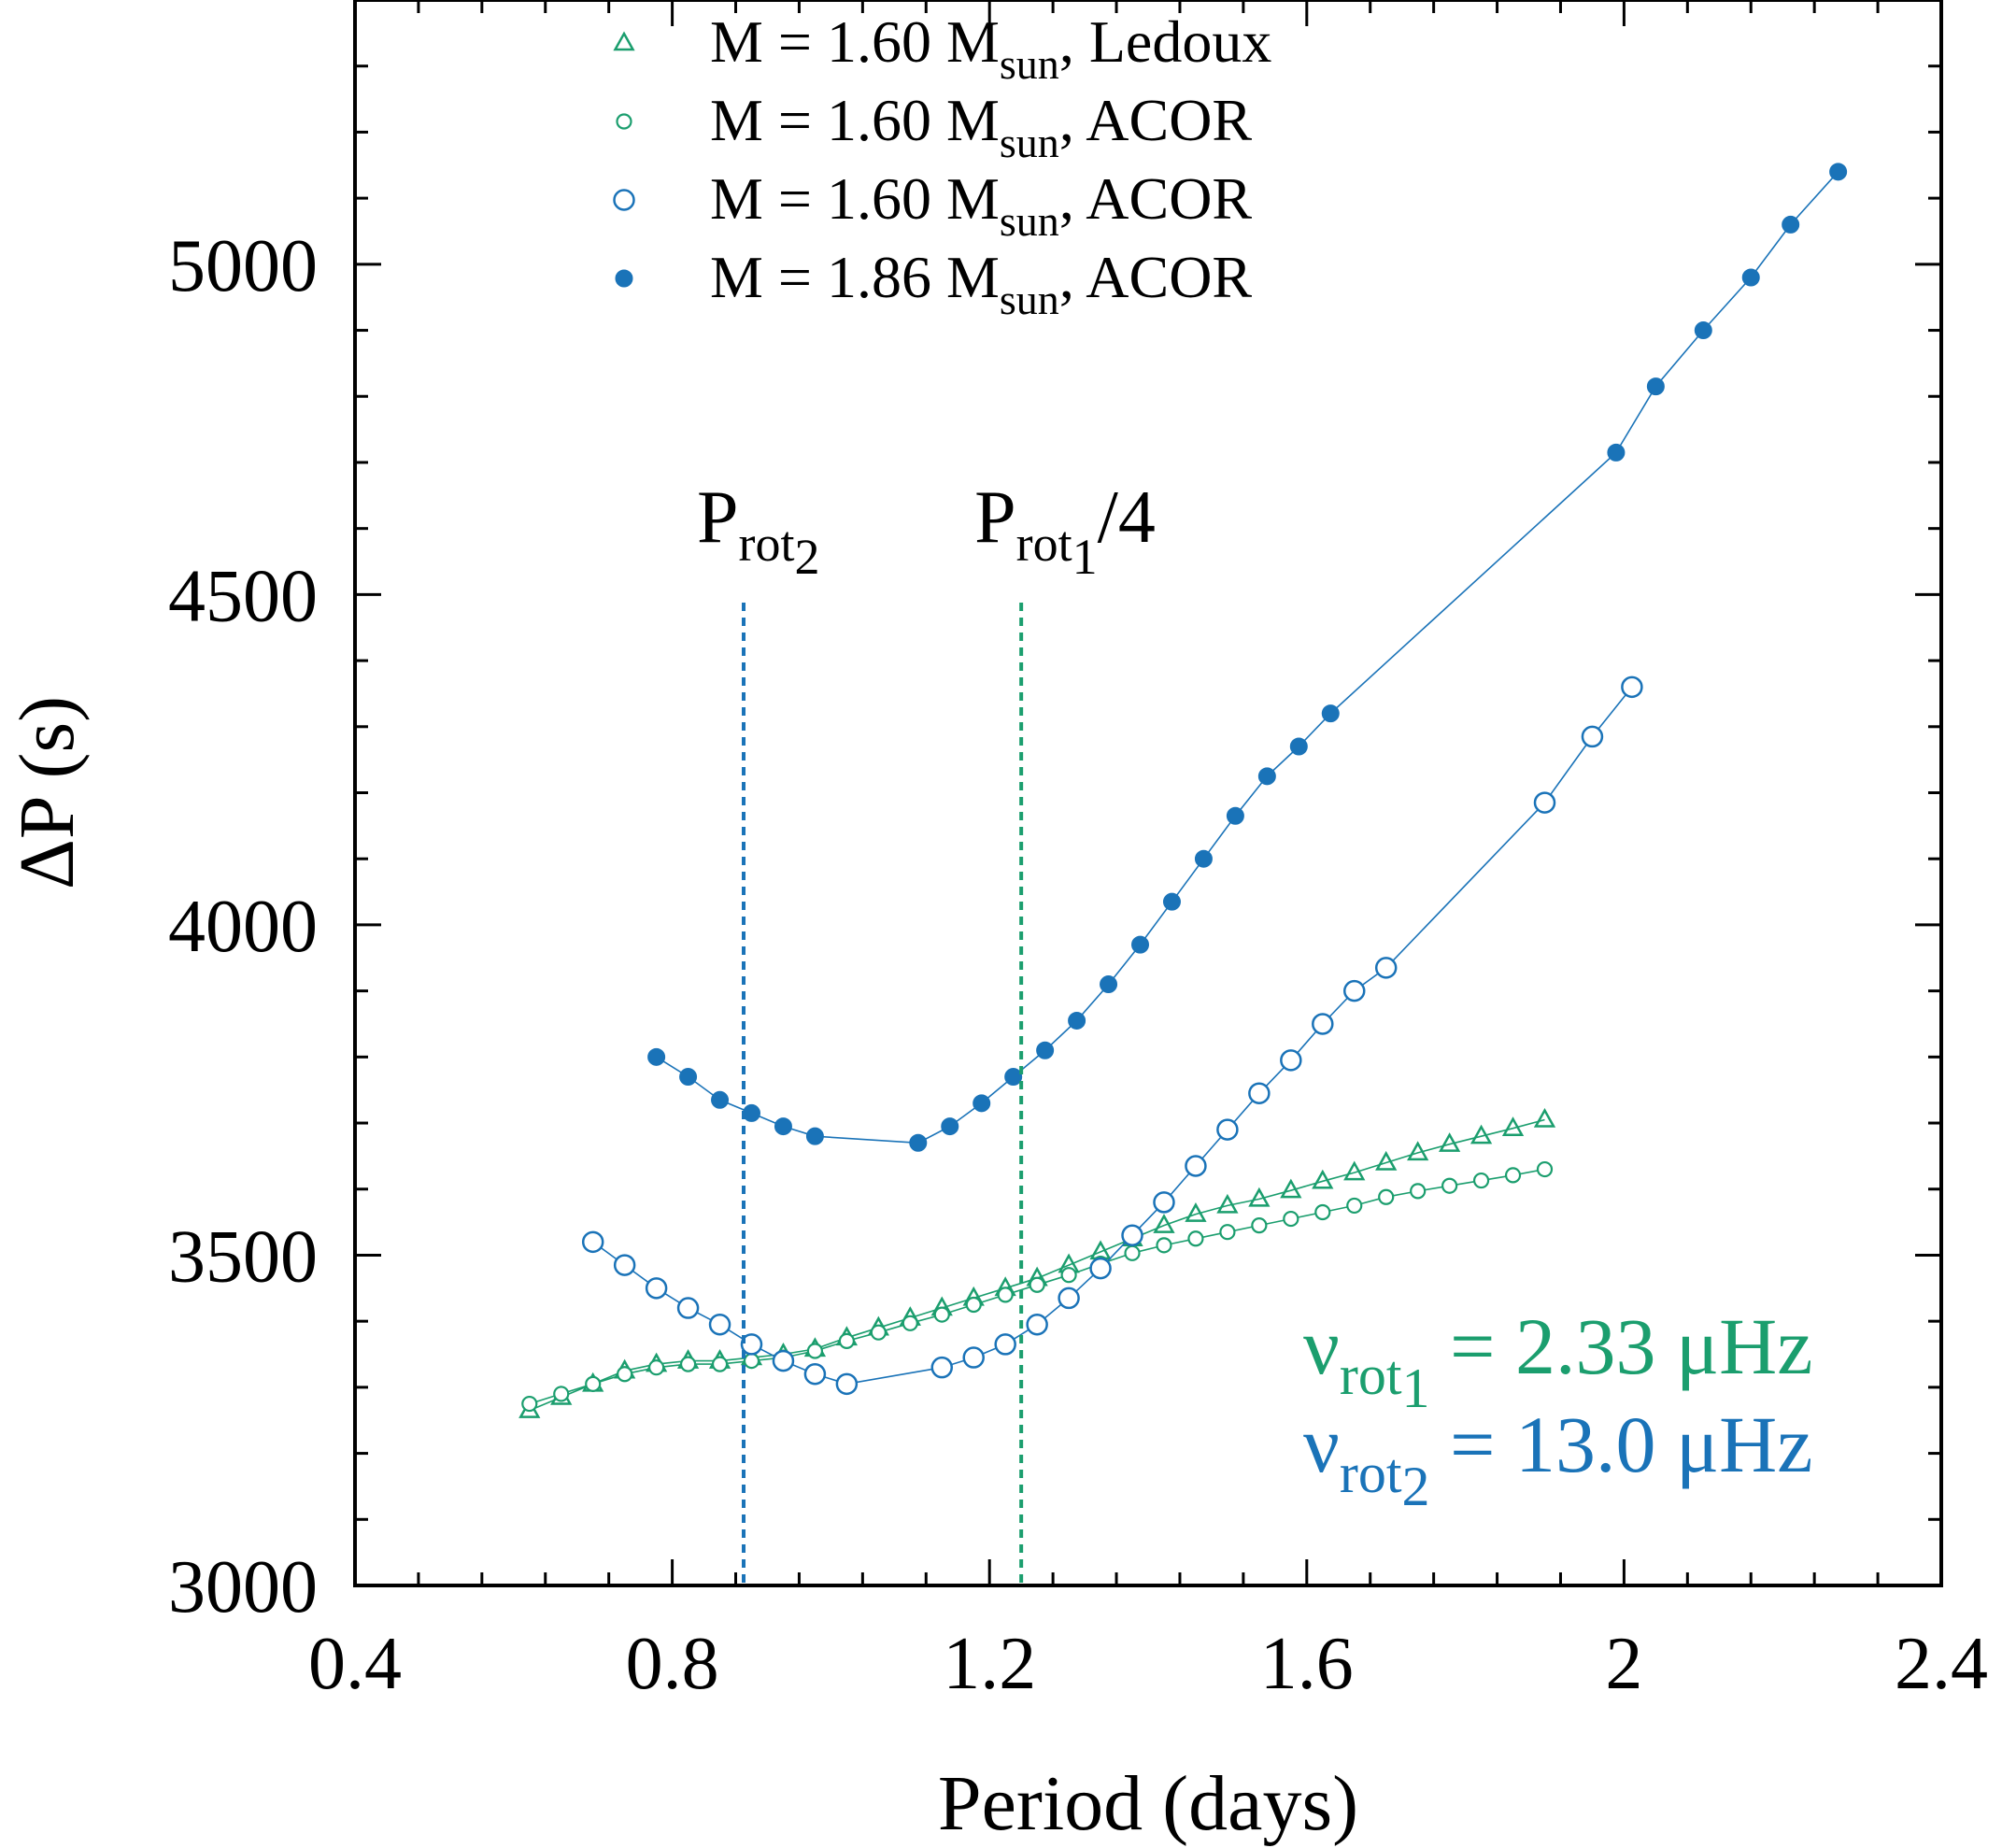  What do you see at coordinates (989, 1664) in the screenshot?
I see `x-tick-label: 1.2` at bounding box center [989, 1664].